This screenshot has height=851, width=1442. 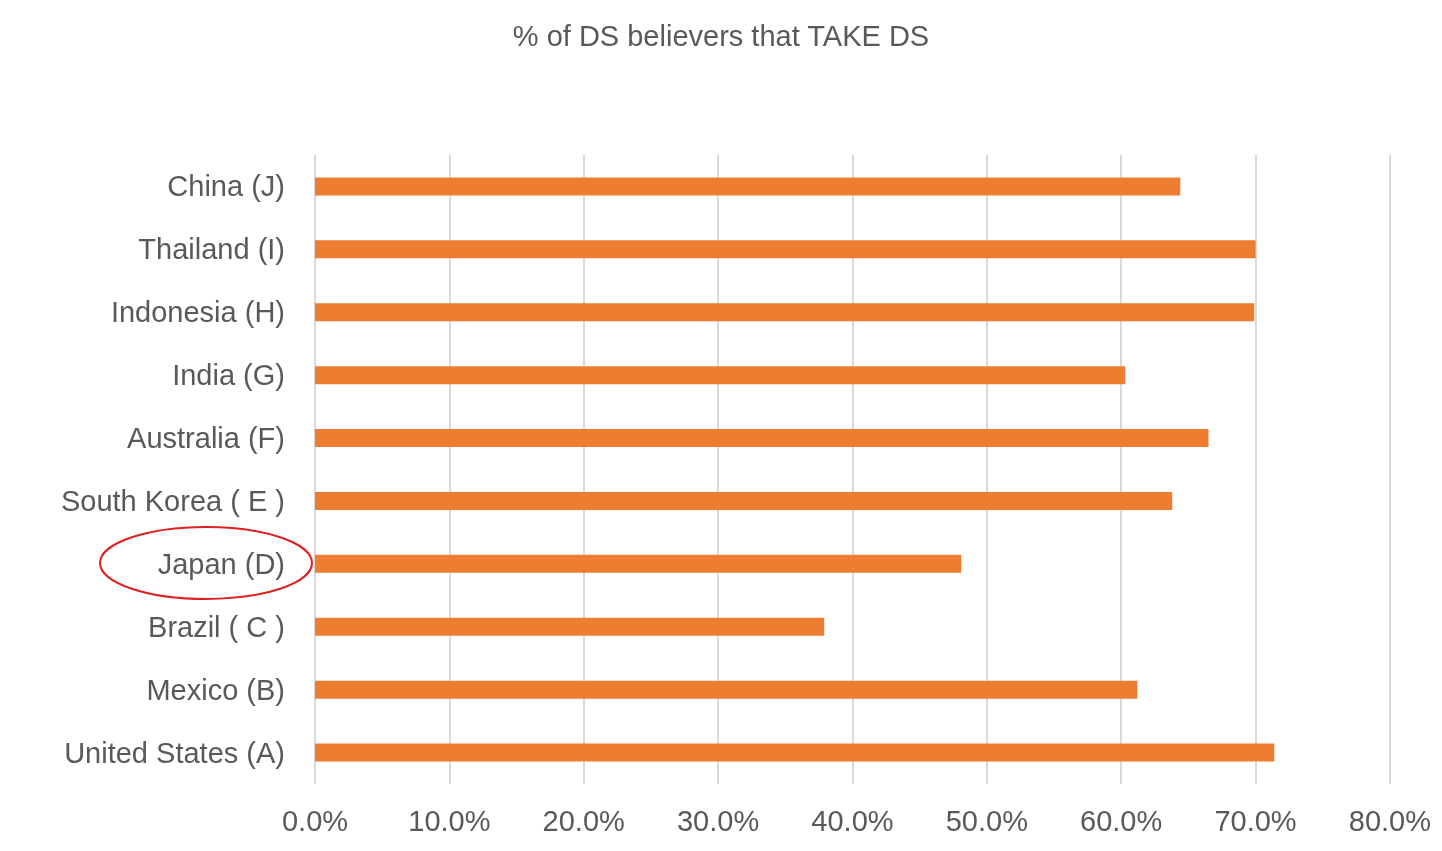 I want to click on x-tick-label: 40.0%, so click(x=852, y=820).